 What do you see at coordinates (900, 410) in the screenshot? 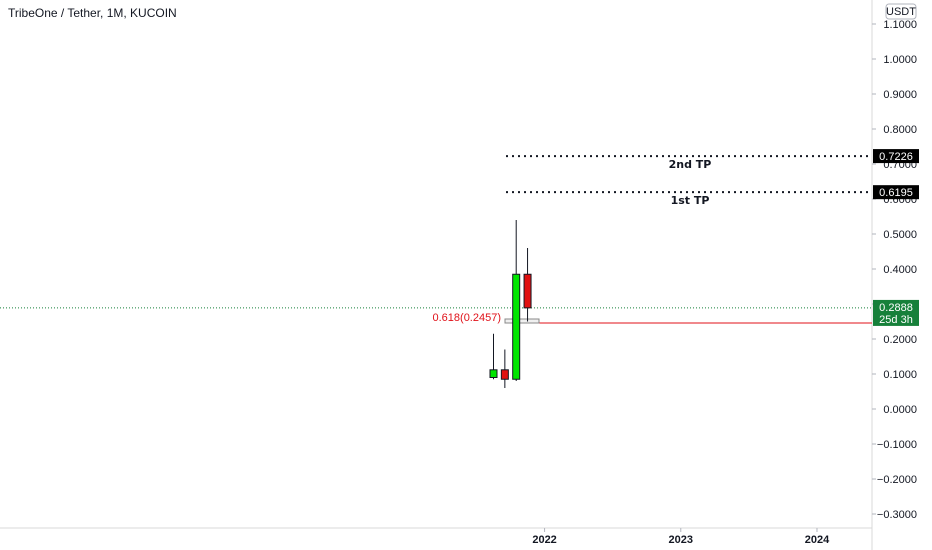
I see `y-tick-label: 0.0000` at bounding box center [900, 410].